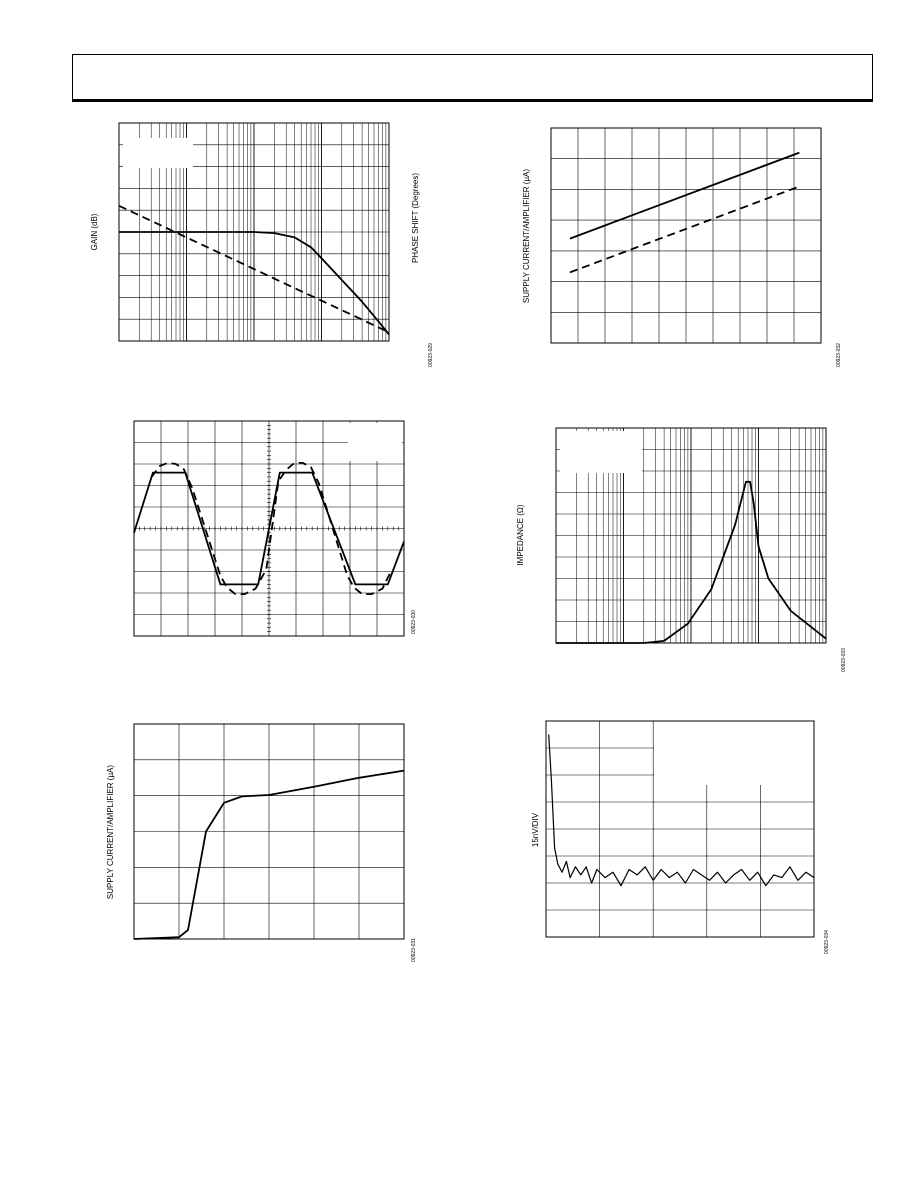  I want to click on fig-waveform-series-0-line, so click(269, 528).